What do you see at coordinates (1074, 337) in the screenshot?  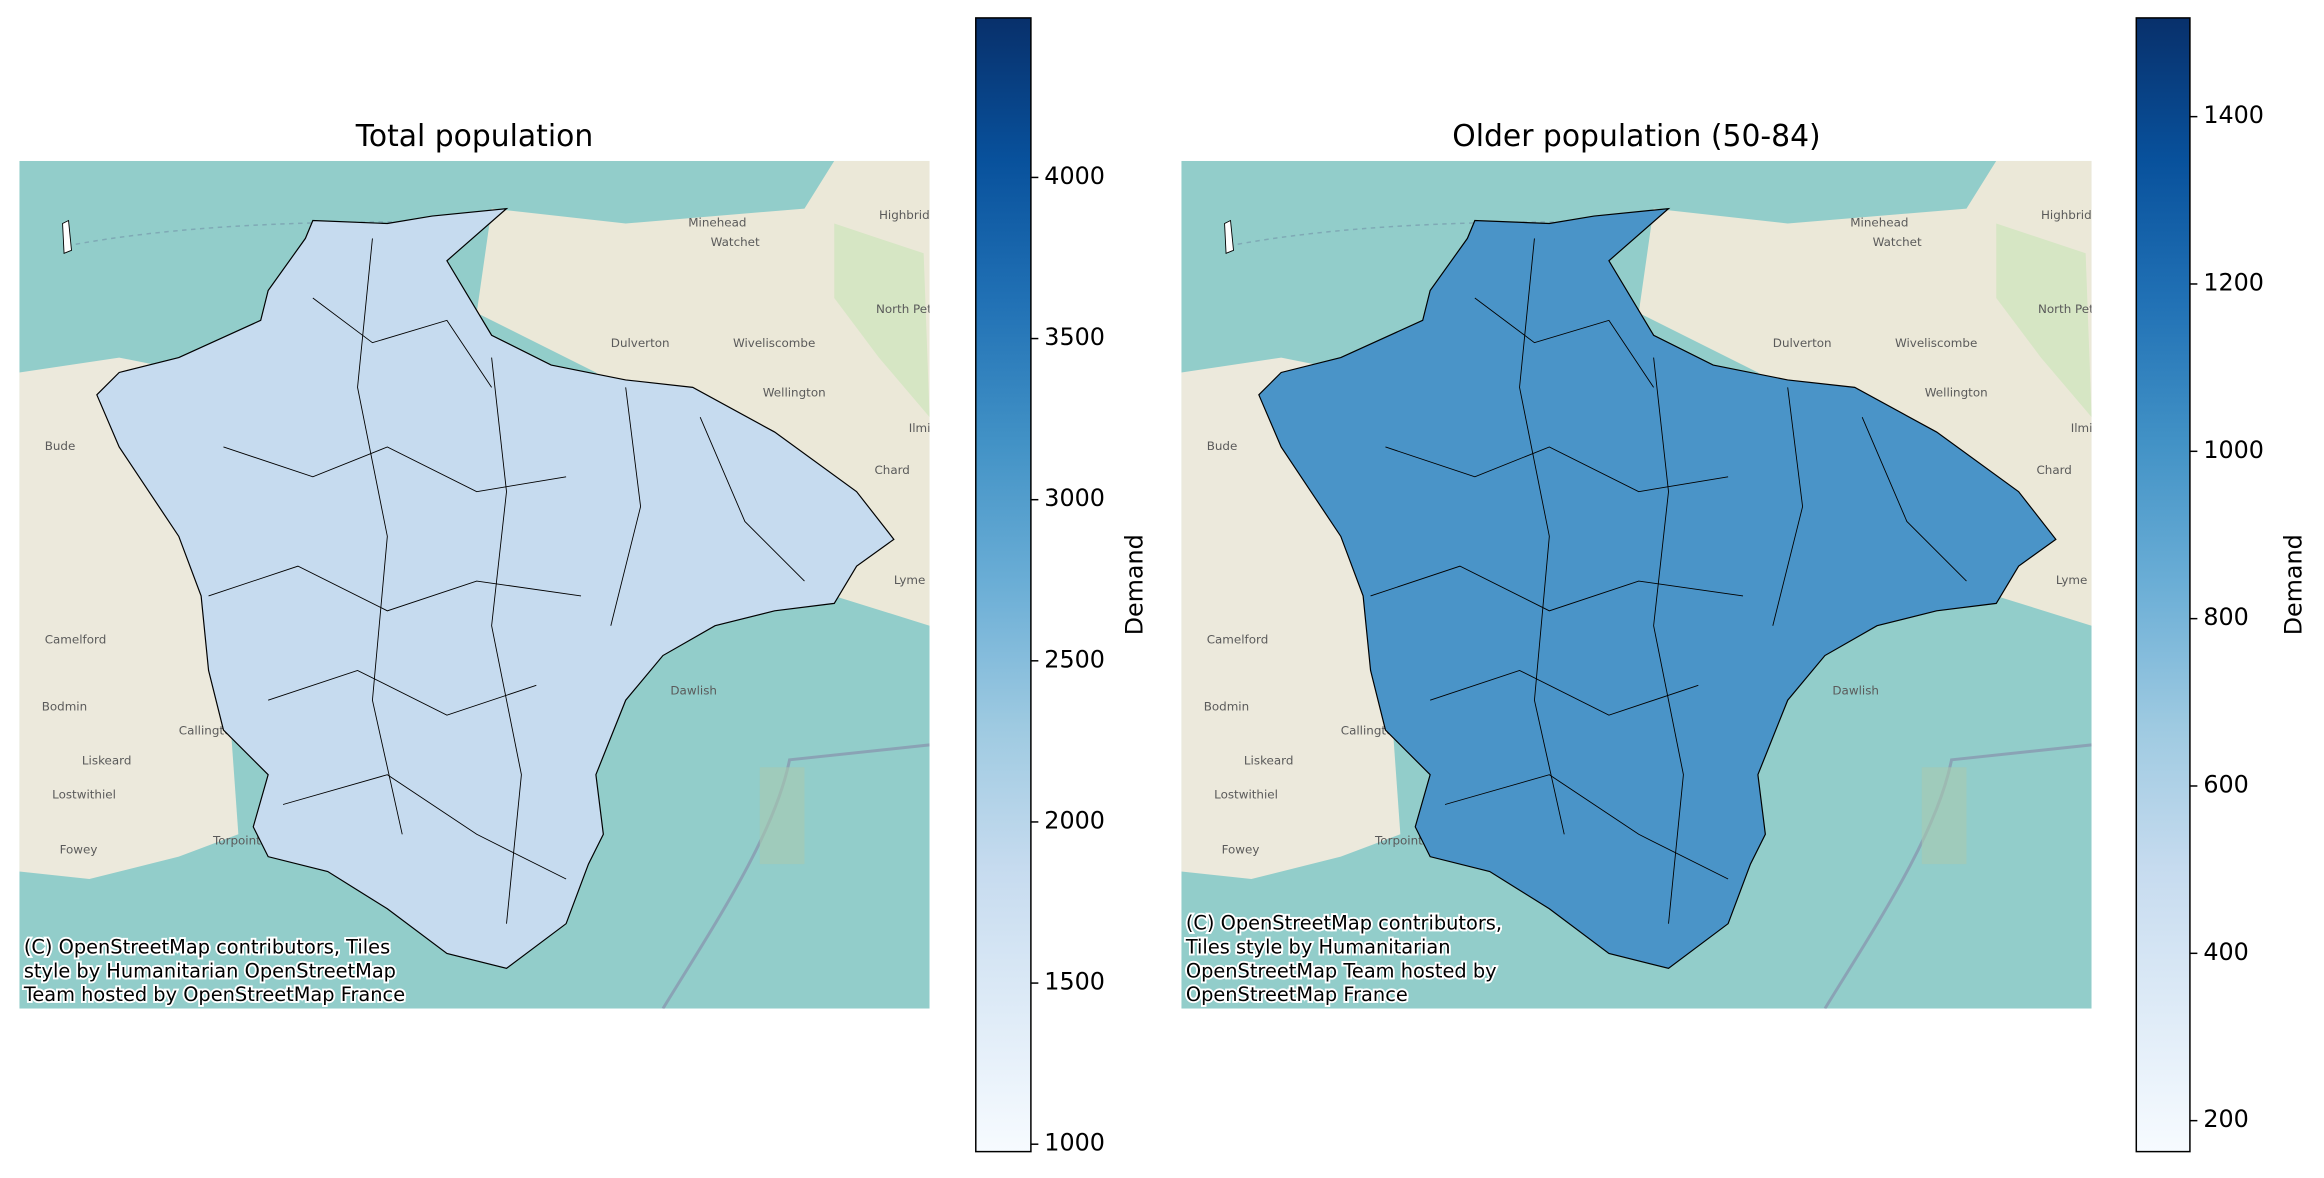 I see `colorbar-tick-label: 3500` at bounding box center [1074, 337].